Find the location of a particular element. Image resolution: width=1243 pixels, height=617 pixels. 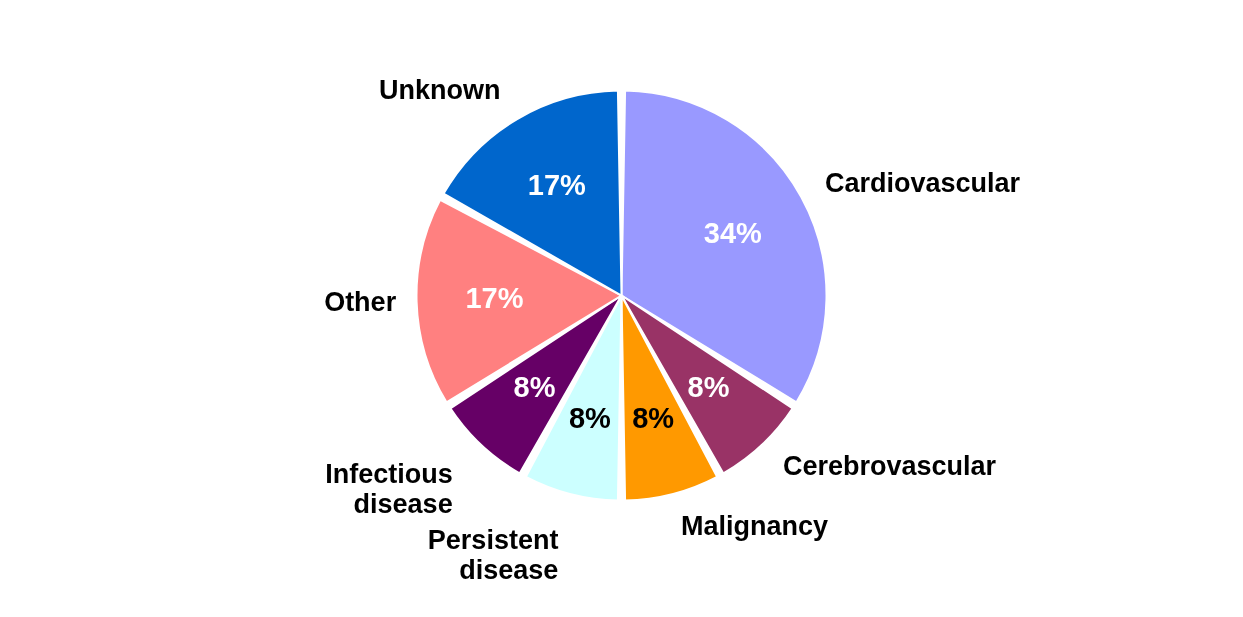

data-label: 34% is located at coordinates (733, 233).